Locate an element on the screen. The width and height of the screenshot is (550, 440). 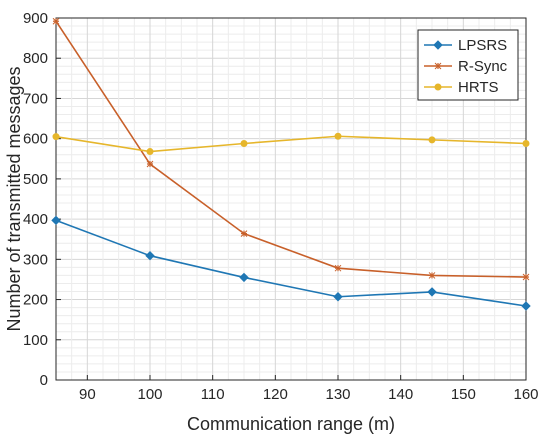
y-tick-label: 200 is located at coordinates (35, 300).